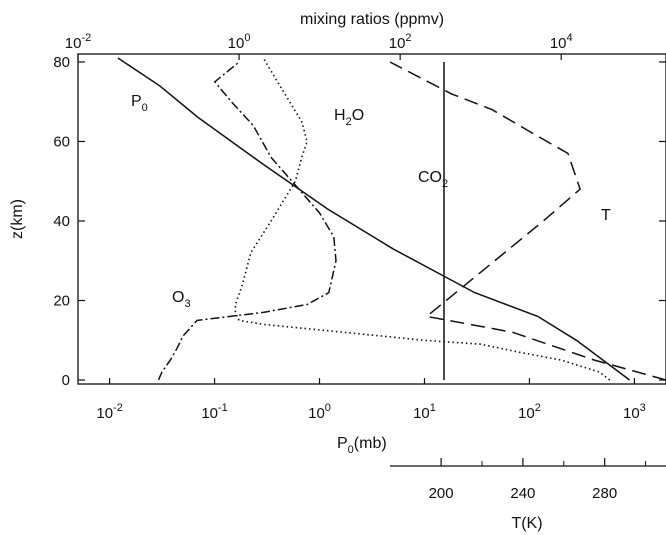 The image size is (666, 535). Describe the element at coordinates (214, 412) in the screenshot. I see `bottom-tick-label-1: 10⁻¹` at that location.